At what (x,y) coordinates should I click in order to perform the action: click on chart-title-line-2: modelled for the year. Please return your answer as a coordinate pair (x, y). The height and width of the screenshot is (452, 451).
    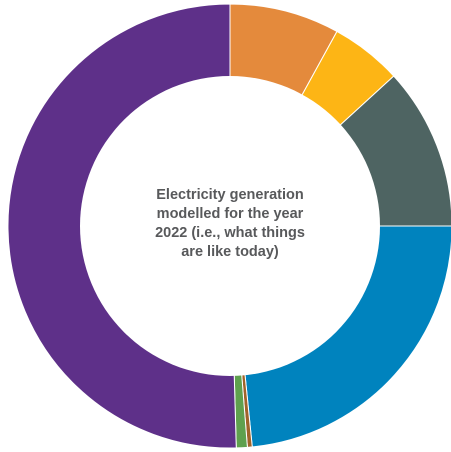
    Looking at the image, I should click on (230, 214).